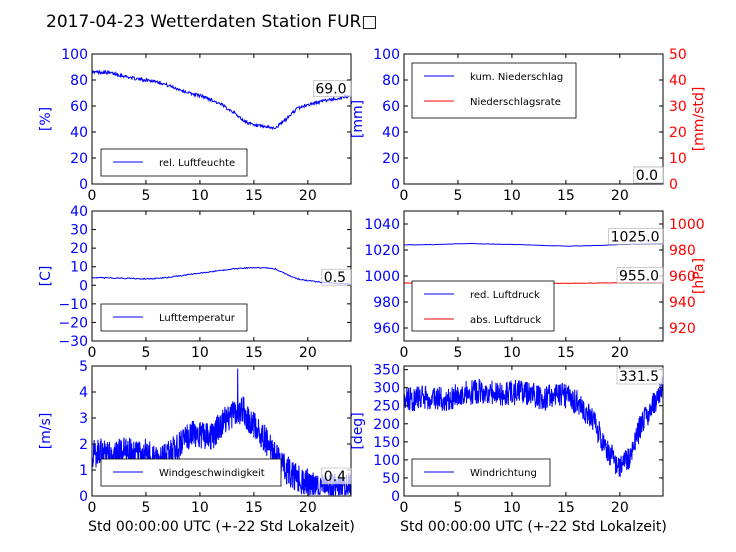 This screenshot has width=736, height=552. I want to click on legend-entry: Niederschlagsrate, so click(515, 102).